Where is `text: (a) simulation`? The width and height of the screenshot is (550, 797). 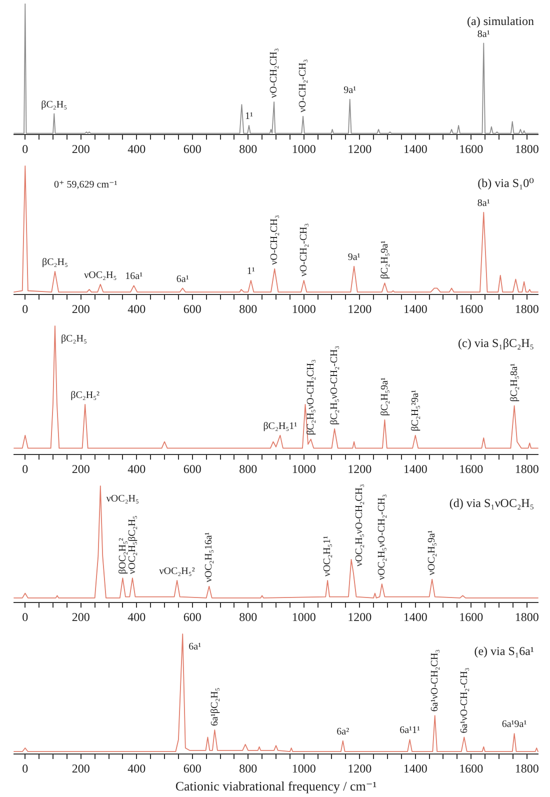 text: (a) simulation is located at coordinates (500, 21).